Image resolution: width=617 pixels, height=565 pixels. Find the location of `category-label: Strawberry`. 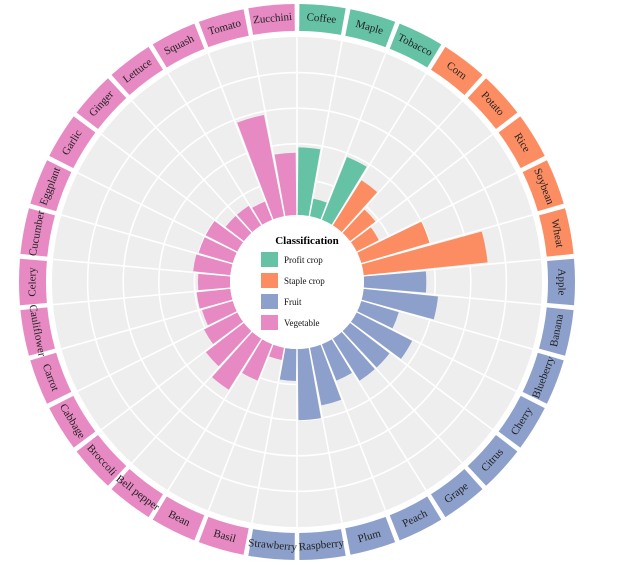

category-label: Strawberry is located at coordinates (273, 545).